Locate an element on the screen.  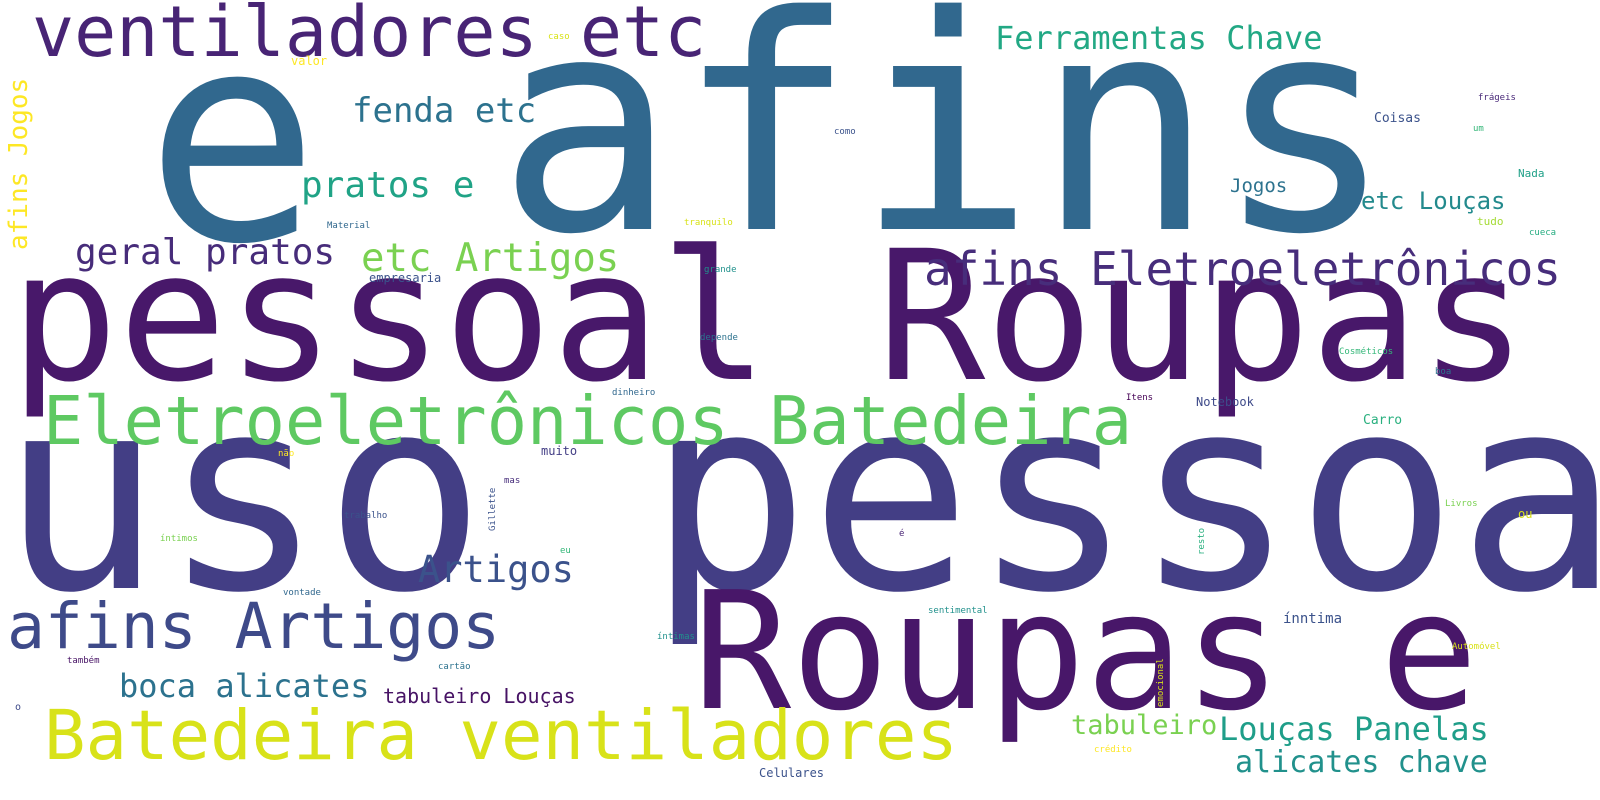
word-caso: caso is located at coordinates (559, 37).